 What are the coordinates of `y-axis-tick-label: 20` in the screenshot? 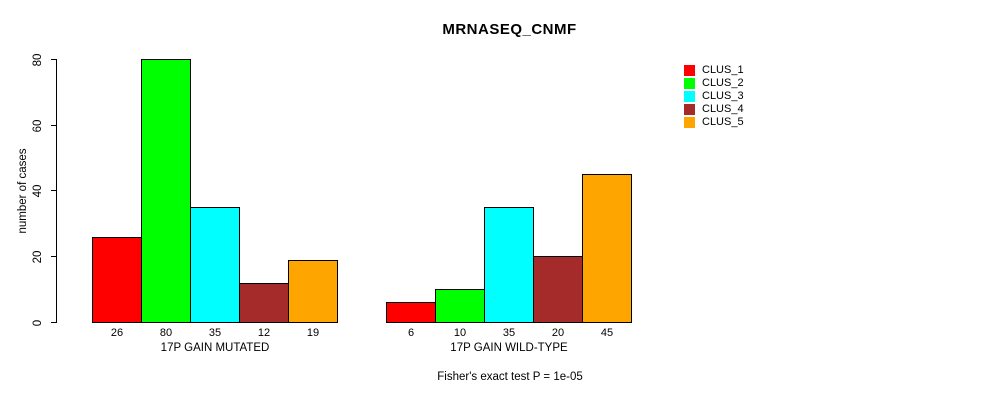 It's located at (38, 256).